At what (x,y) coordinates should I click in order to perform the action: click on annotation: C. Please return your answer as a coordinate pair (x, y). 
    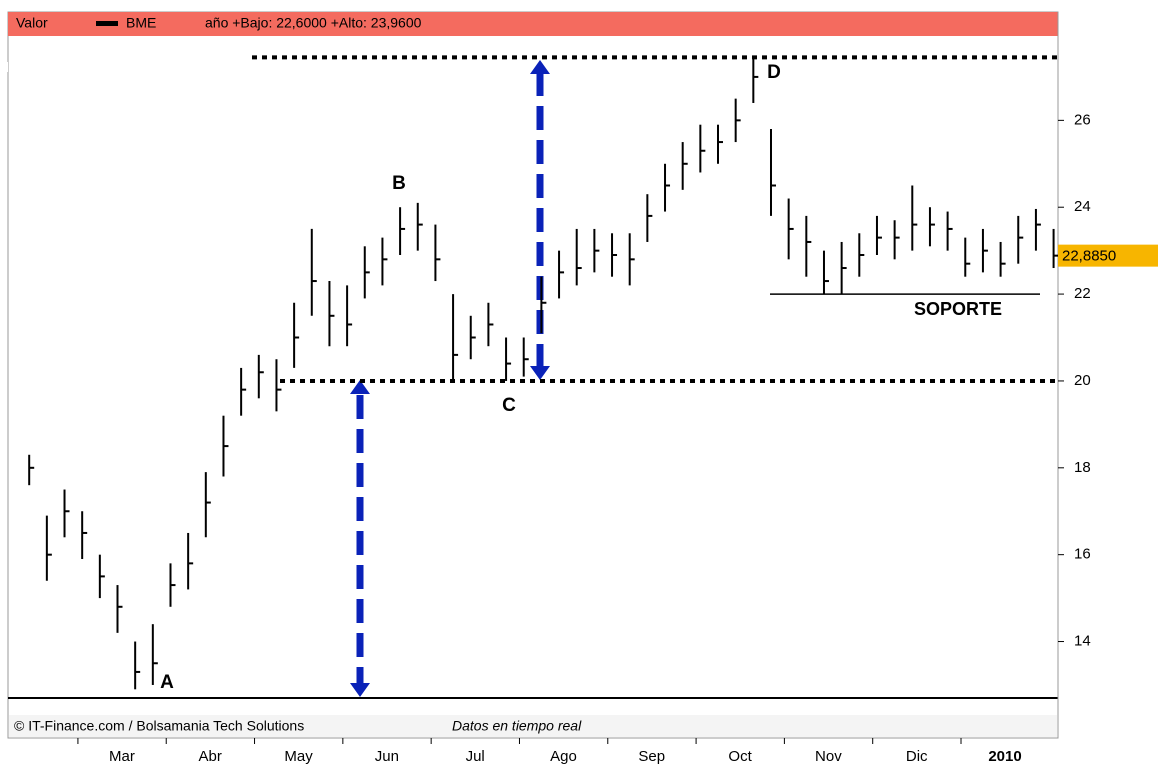
    Looking at the image, I should click on (509, 405).